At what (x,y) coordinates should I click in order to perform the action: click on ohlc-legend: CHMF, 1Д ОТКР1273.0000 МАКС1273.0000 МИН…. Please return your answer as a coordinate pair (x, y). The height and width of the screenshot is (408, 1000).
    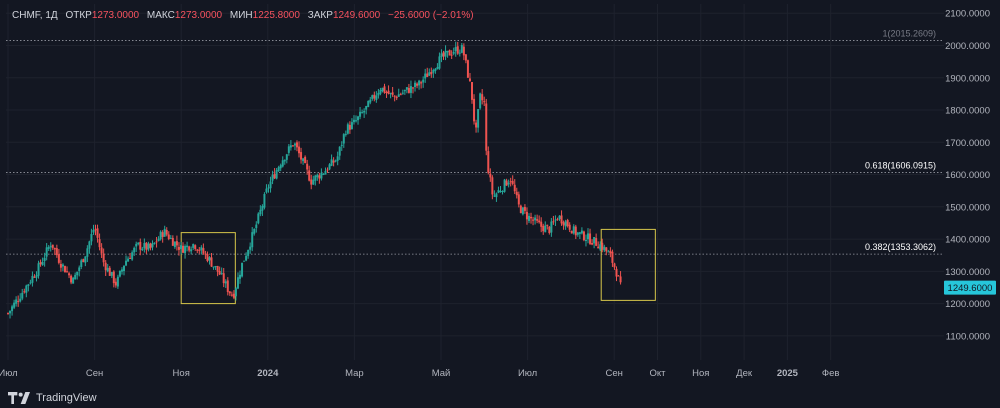
    Looking at the image, I should click on (243, 15).